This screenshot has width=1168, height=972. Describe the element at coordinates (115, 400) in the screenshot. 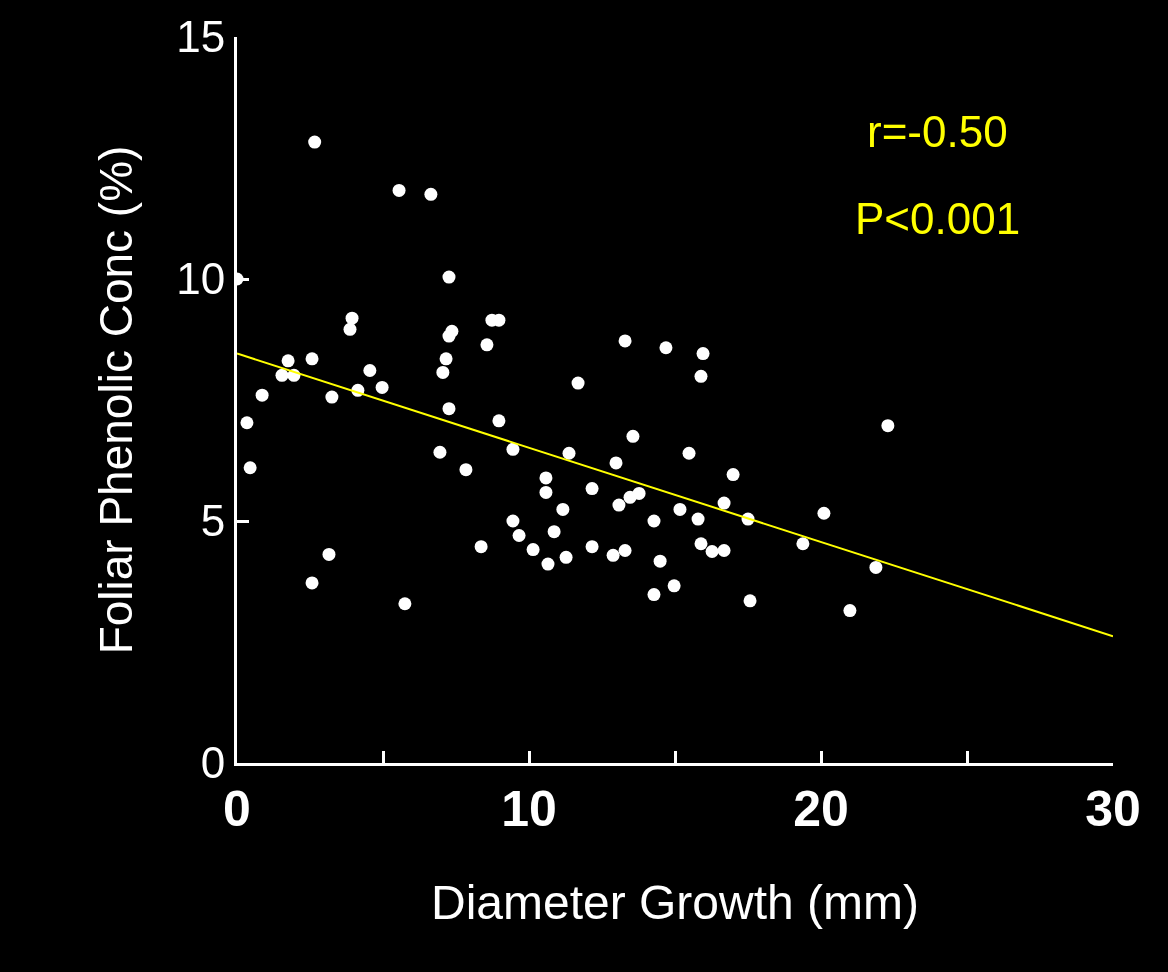

I see `y-axis-title: Foliar Phenolic Conc (%)` at that location.